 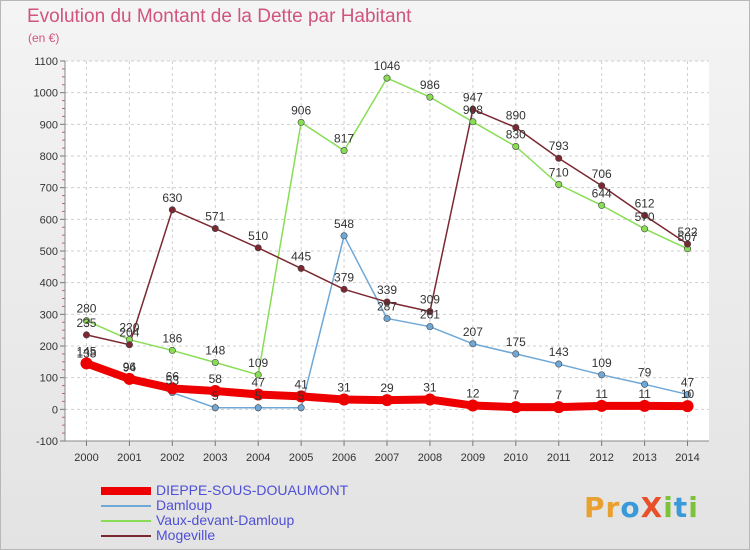 What do you see at coordinates (258, 458) in the screenshot?
I see `x-tick-label: 2004` at bounding box center [258, 458].